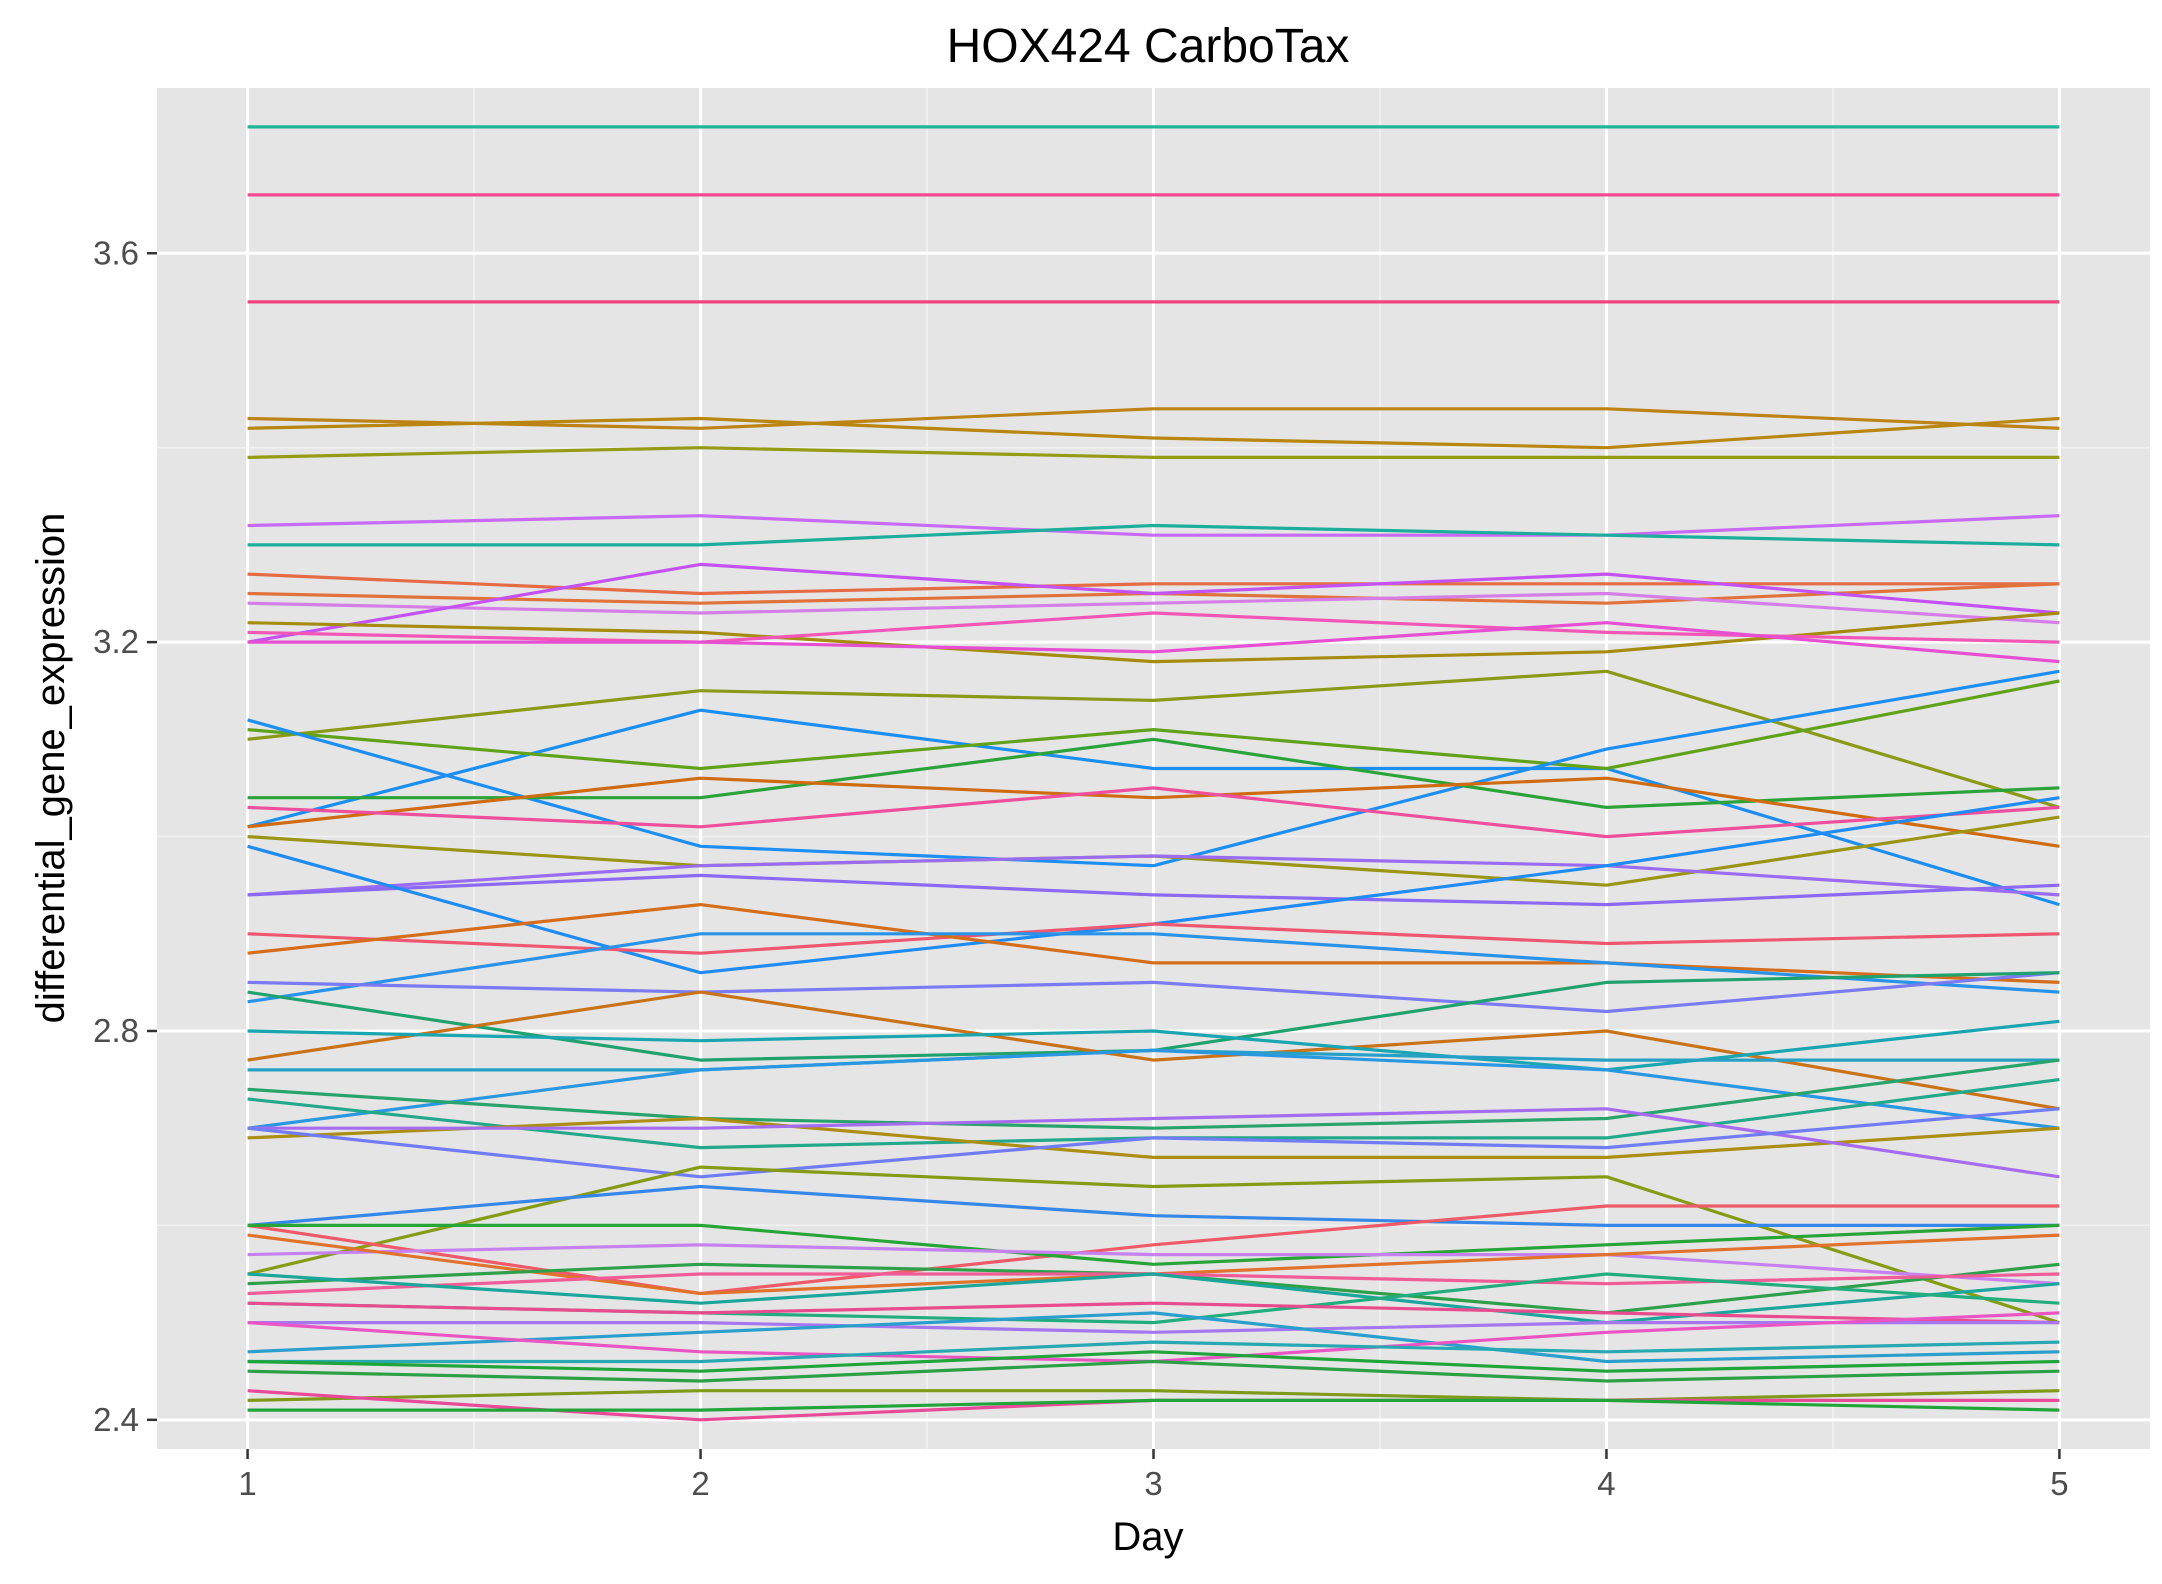  I want to click on x-tick-label: 4, so click(1606, 1483).